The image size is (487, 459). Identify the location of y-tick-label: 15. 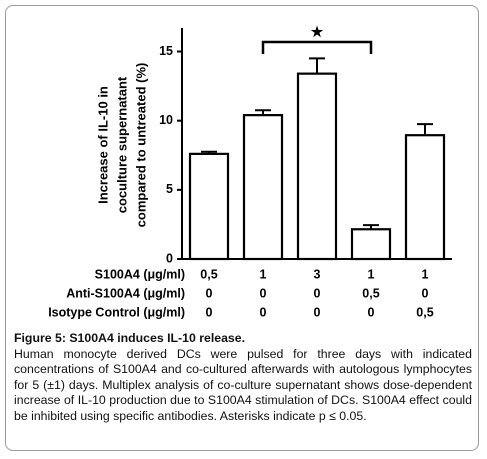
(166, 51).